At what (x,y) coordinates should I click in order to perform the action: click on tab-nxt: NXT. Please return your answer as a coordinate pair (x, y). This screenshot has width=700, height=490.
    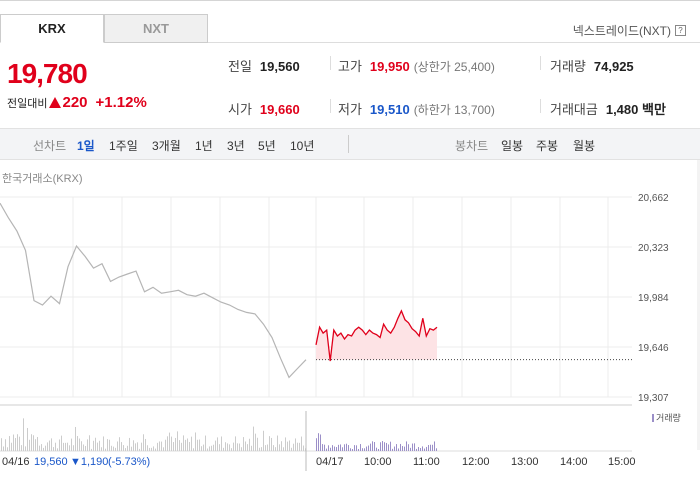
    Looking at the image, I should click on (156, 28).